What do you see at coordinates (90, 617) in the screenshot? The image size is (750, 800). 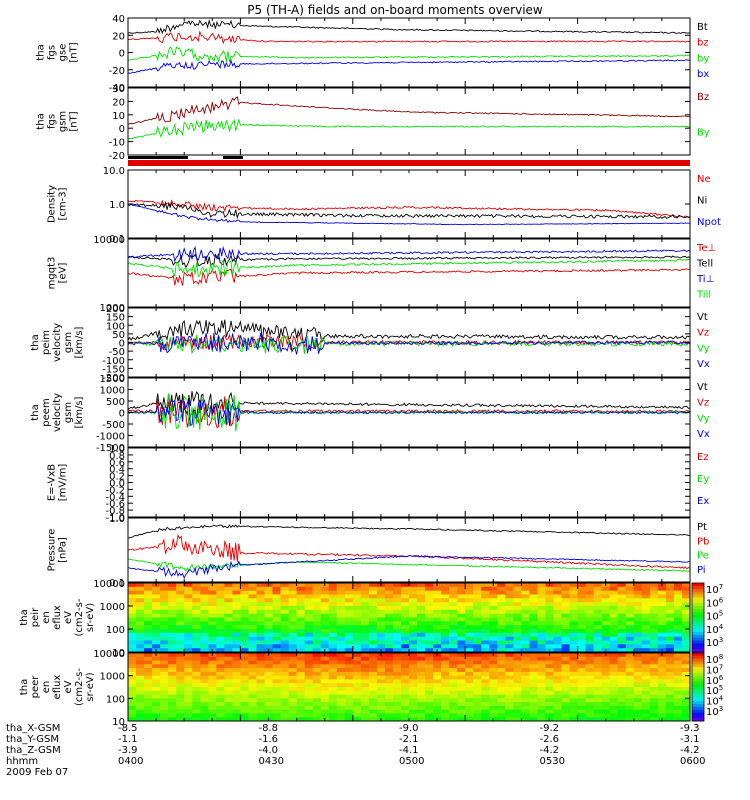 I see `y-axis-label-line: sr-eV)` at bounding box center [90, 617].